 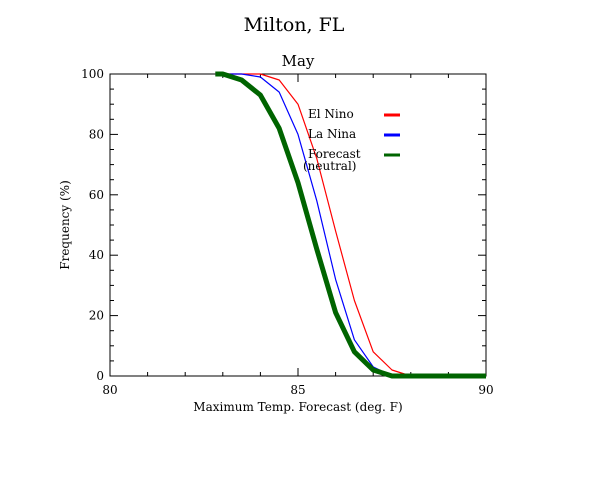 I want to click on y-tick-label: 0, so click(x=100, y=376).